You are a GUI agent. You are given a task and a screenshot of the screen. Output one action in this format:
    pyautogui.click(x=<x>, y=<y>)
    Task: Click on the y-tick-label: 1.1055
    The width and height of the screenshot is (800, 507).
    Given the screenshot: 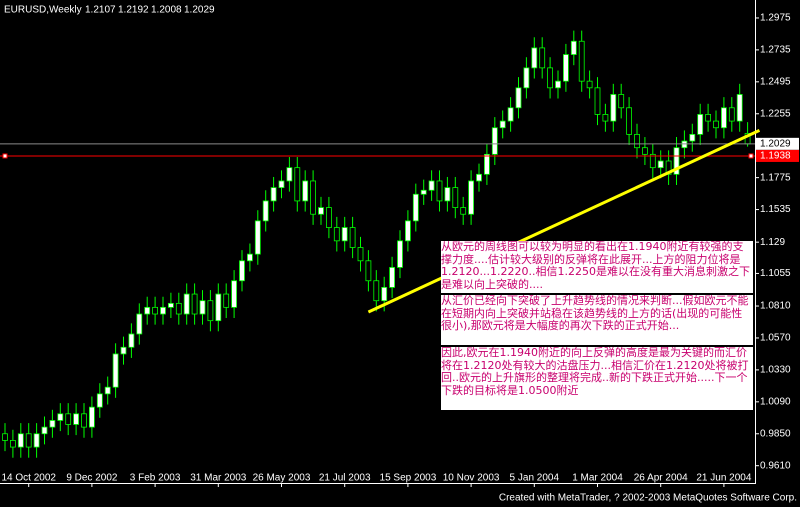 What is the action you would take?
    pyautogui.click(x=775, y=273)
    